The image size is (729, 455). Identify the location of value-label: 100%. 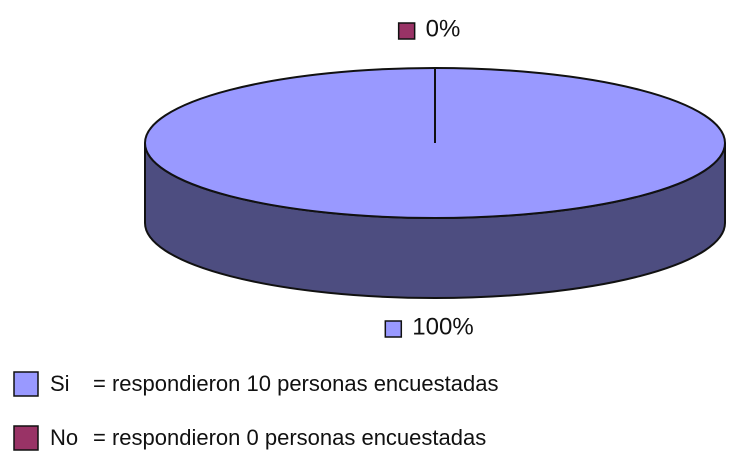
(442, 326).